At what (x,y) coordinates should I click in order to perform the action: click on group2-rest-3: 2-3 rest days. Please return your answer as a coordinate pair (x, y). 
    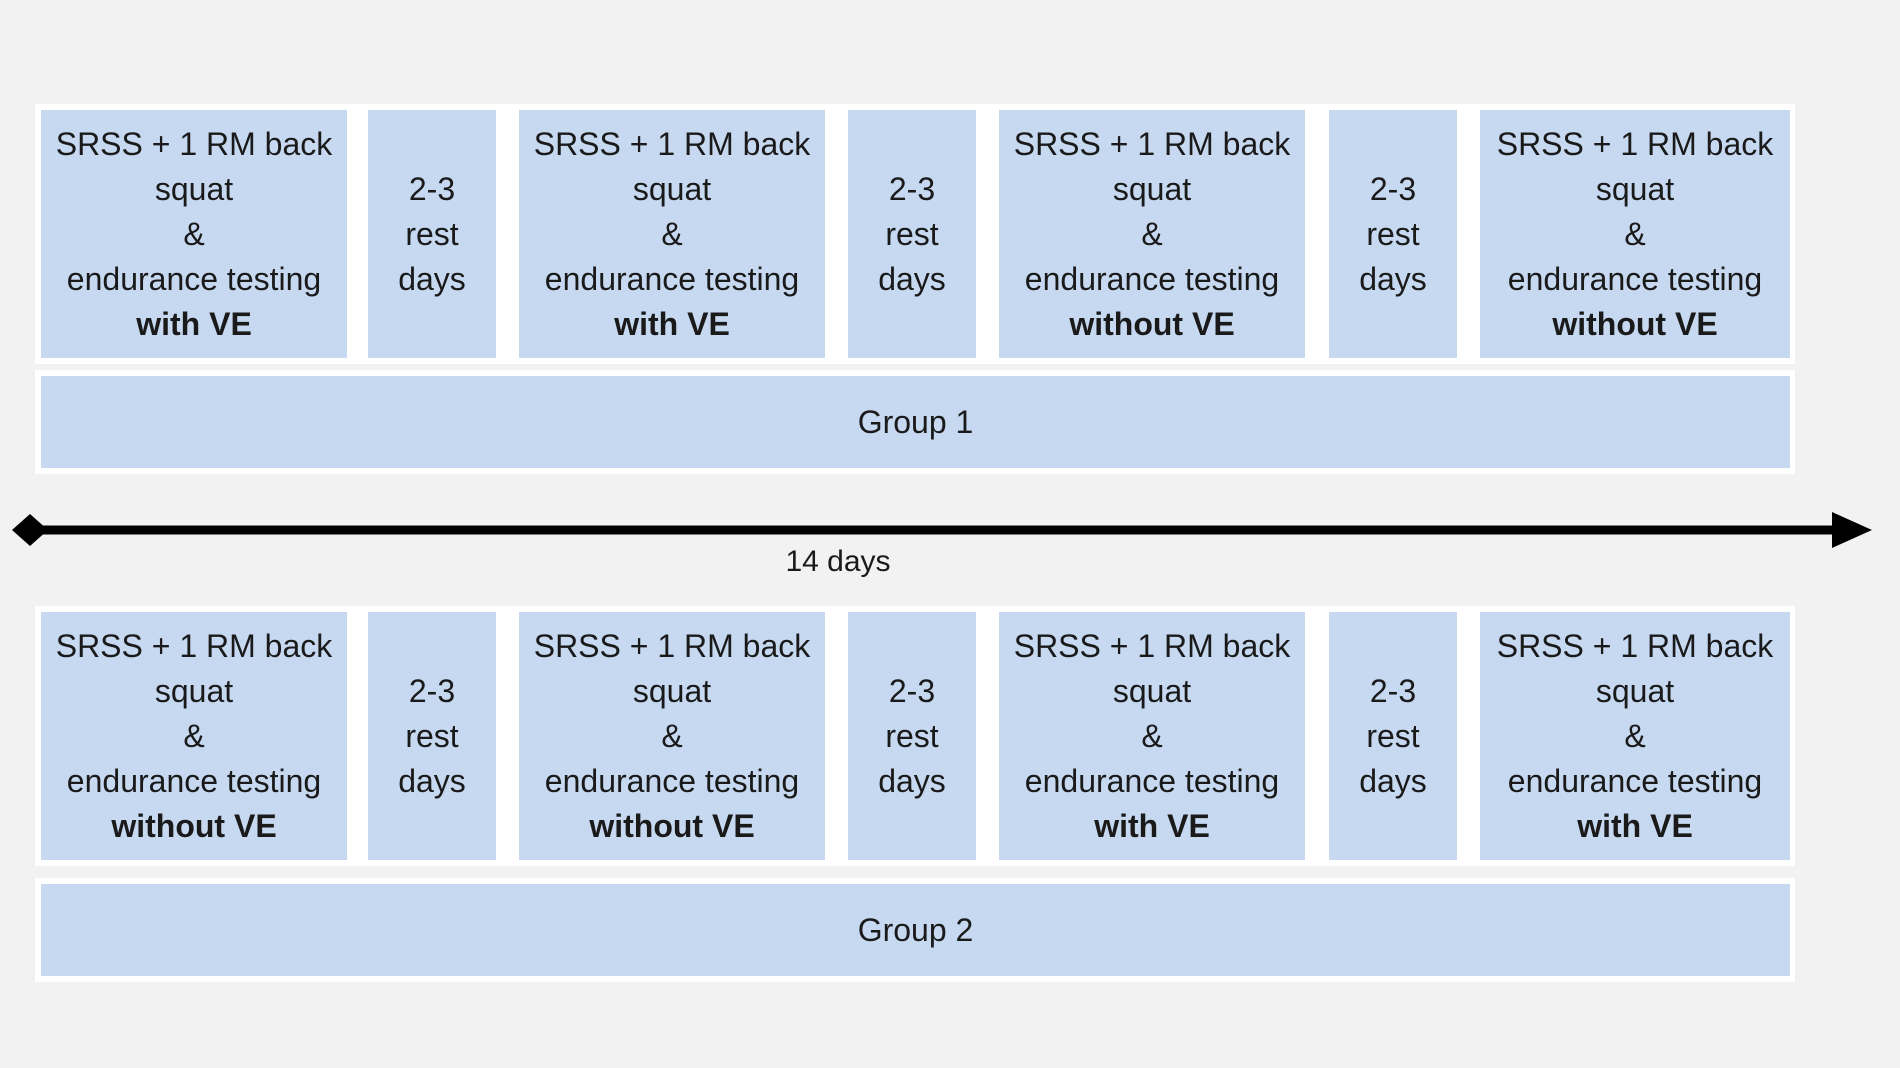
    Looking at the image, I should click on (1393, 736).